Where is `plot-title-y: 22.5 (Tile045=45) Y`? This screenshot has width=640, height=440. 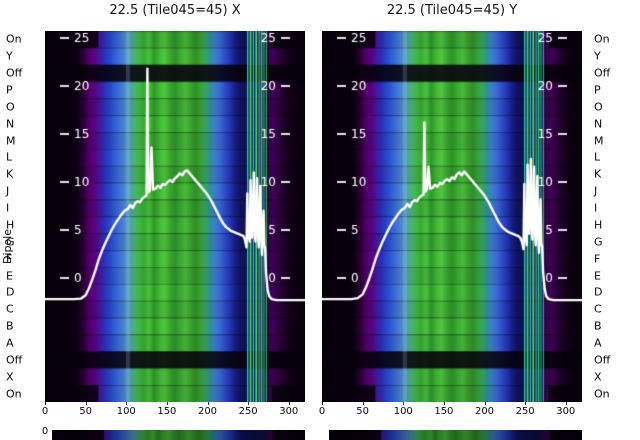 plot-title-y: 22.5 (Tile045=45) Y is located at coordinates (452, 10).